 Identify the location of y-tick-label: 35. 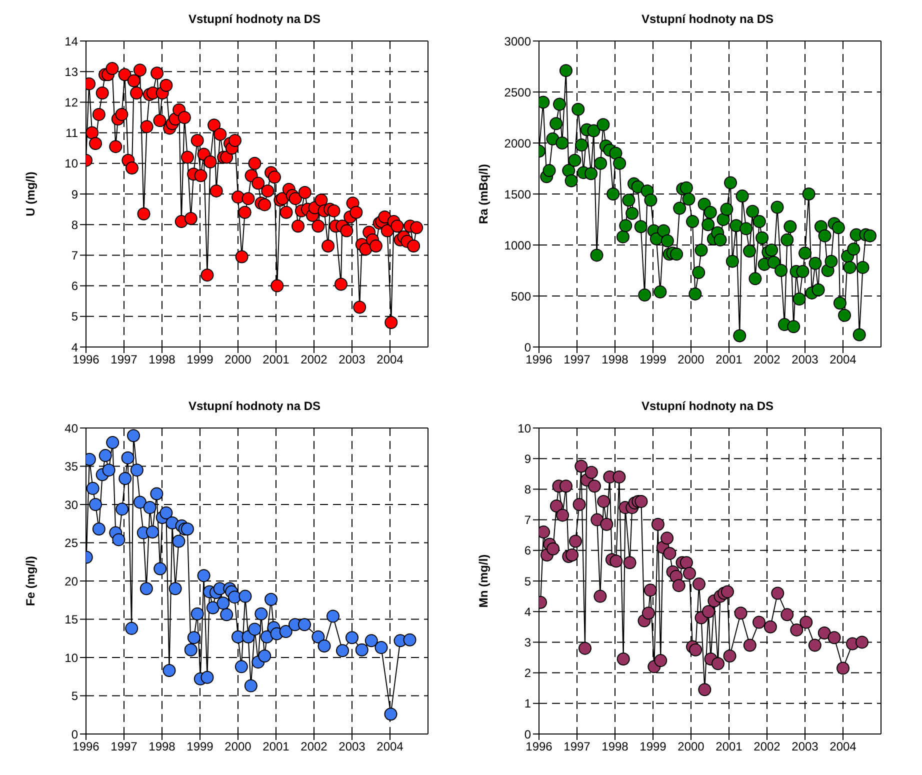
(71, 467).